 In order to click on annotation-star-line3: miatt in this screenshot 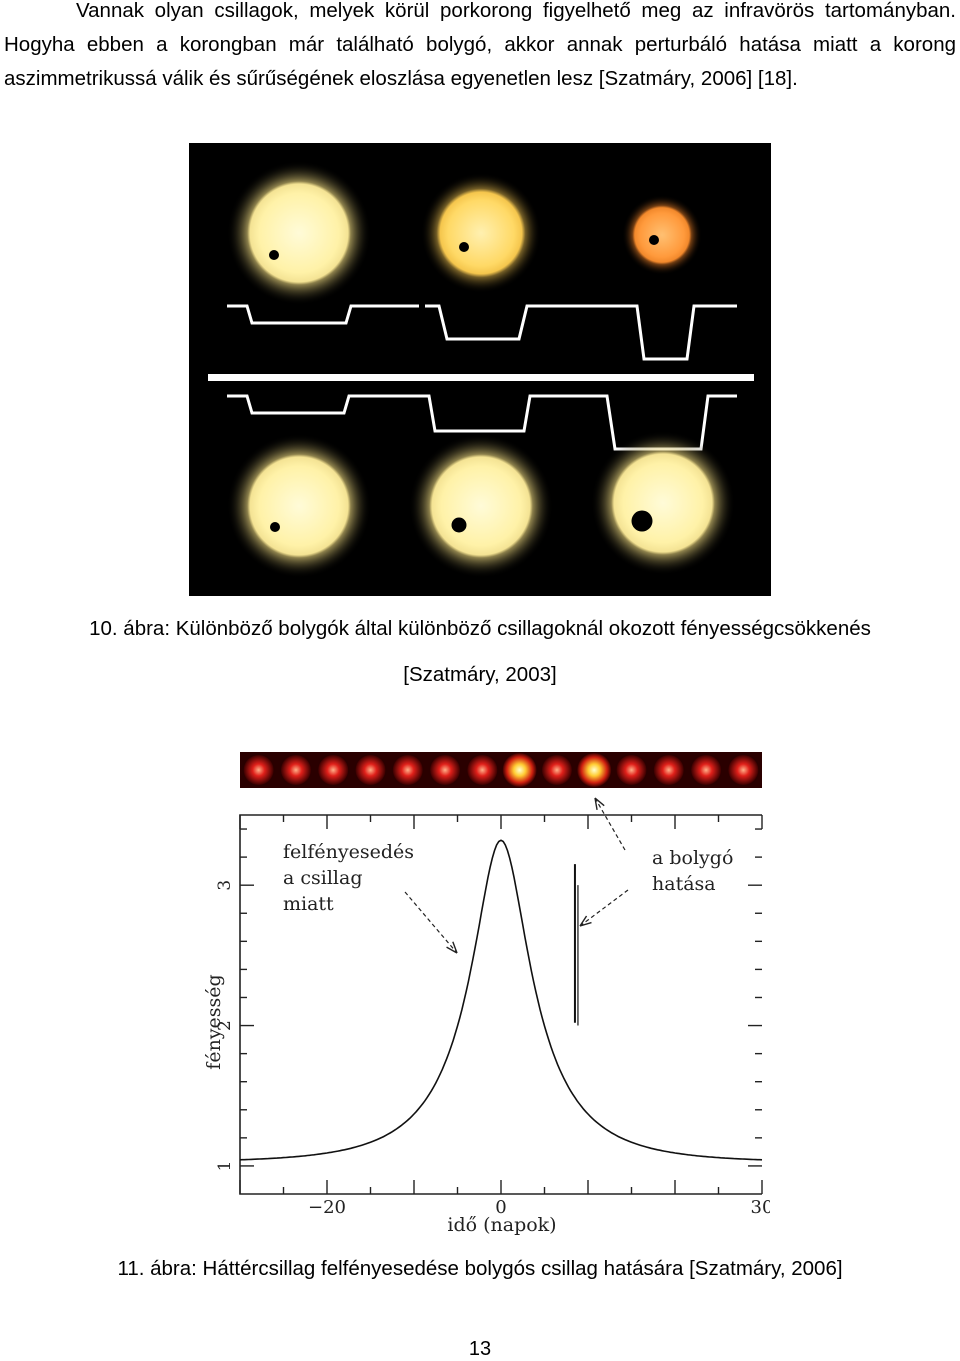, I will do `click(308, 904)`.